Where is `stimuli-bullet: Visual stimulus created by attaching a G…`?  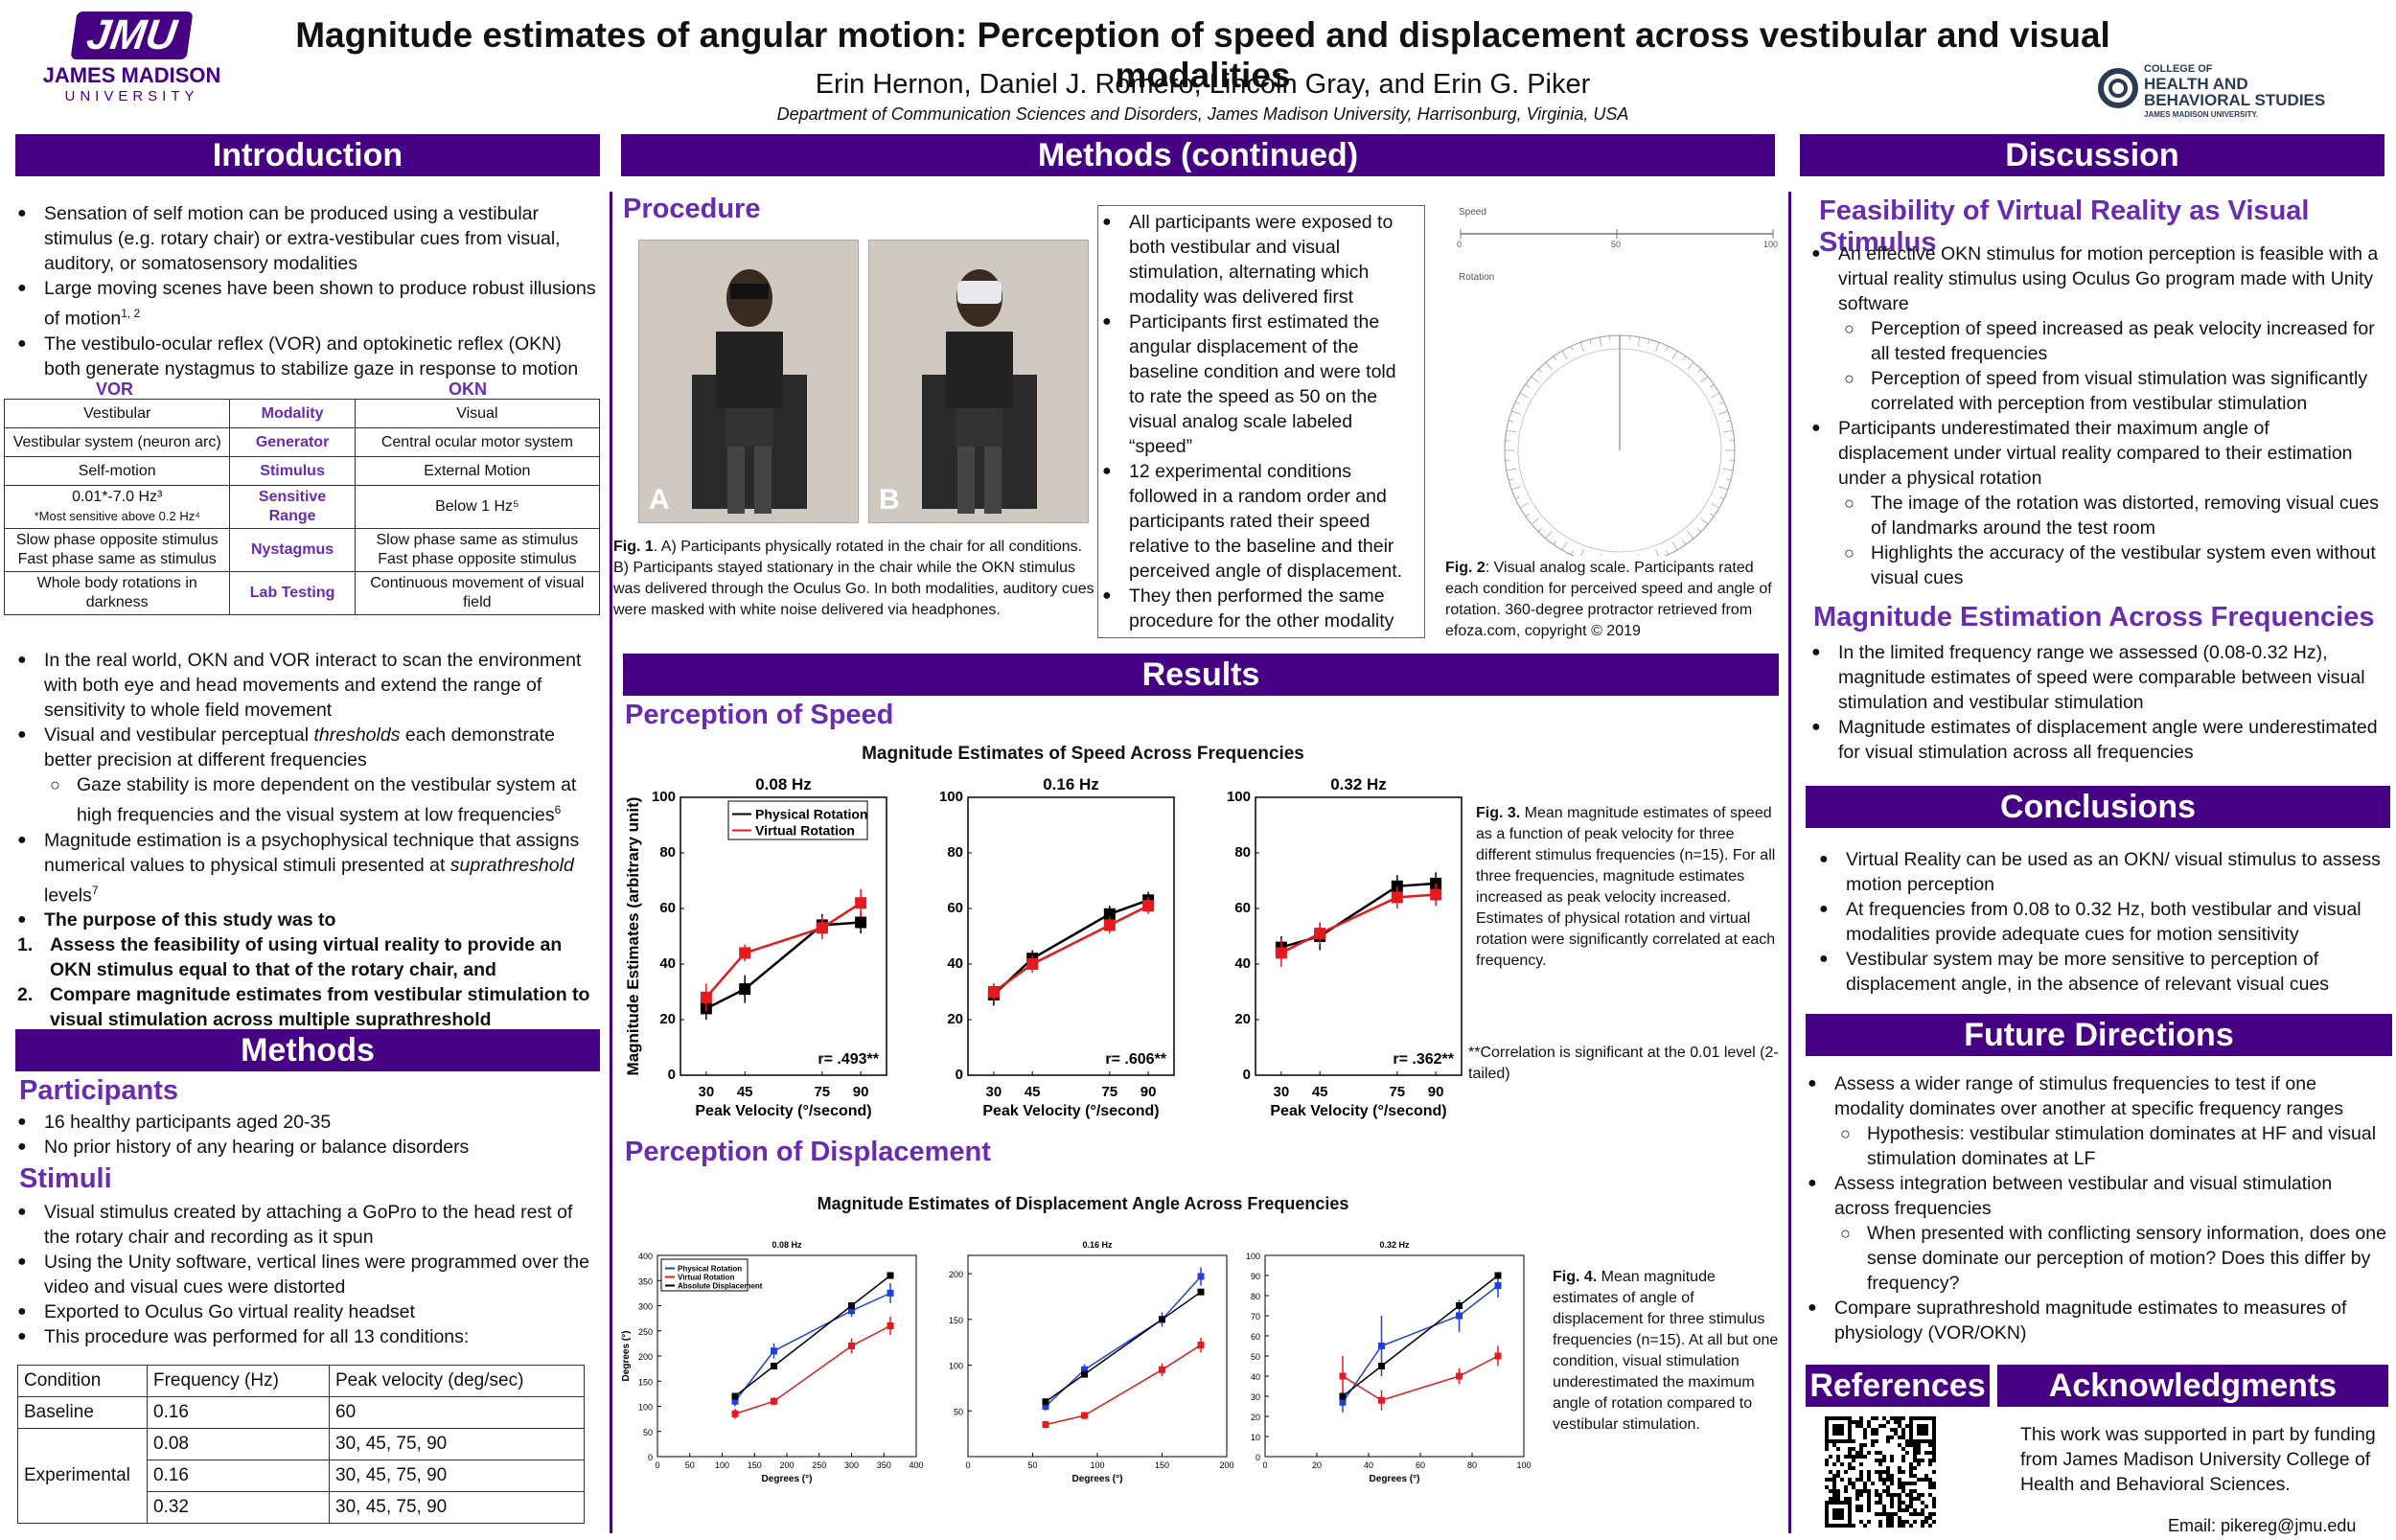 stimuli-bullet: Visual stimulus created by attaching a G… is located at coordinates (308, 1225).